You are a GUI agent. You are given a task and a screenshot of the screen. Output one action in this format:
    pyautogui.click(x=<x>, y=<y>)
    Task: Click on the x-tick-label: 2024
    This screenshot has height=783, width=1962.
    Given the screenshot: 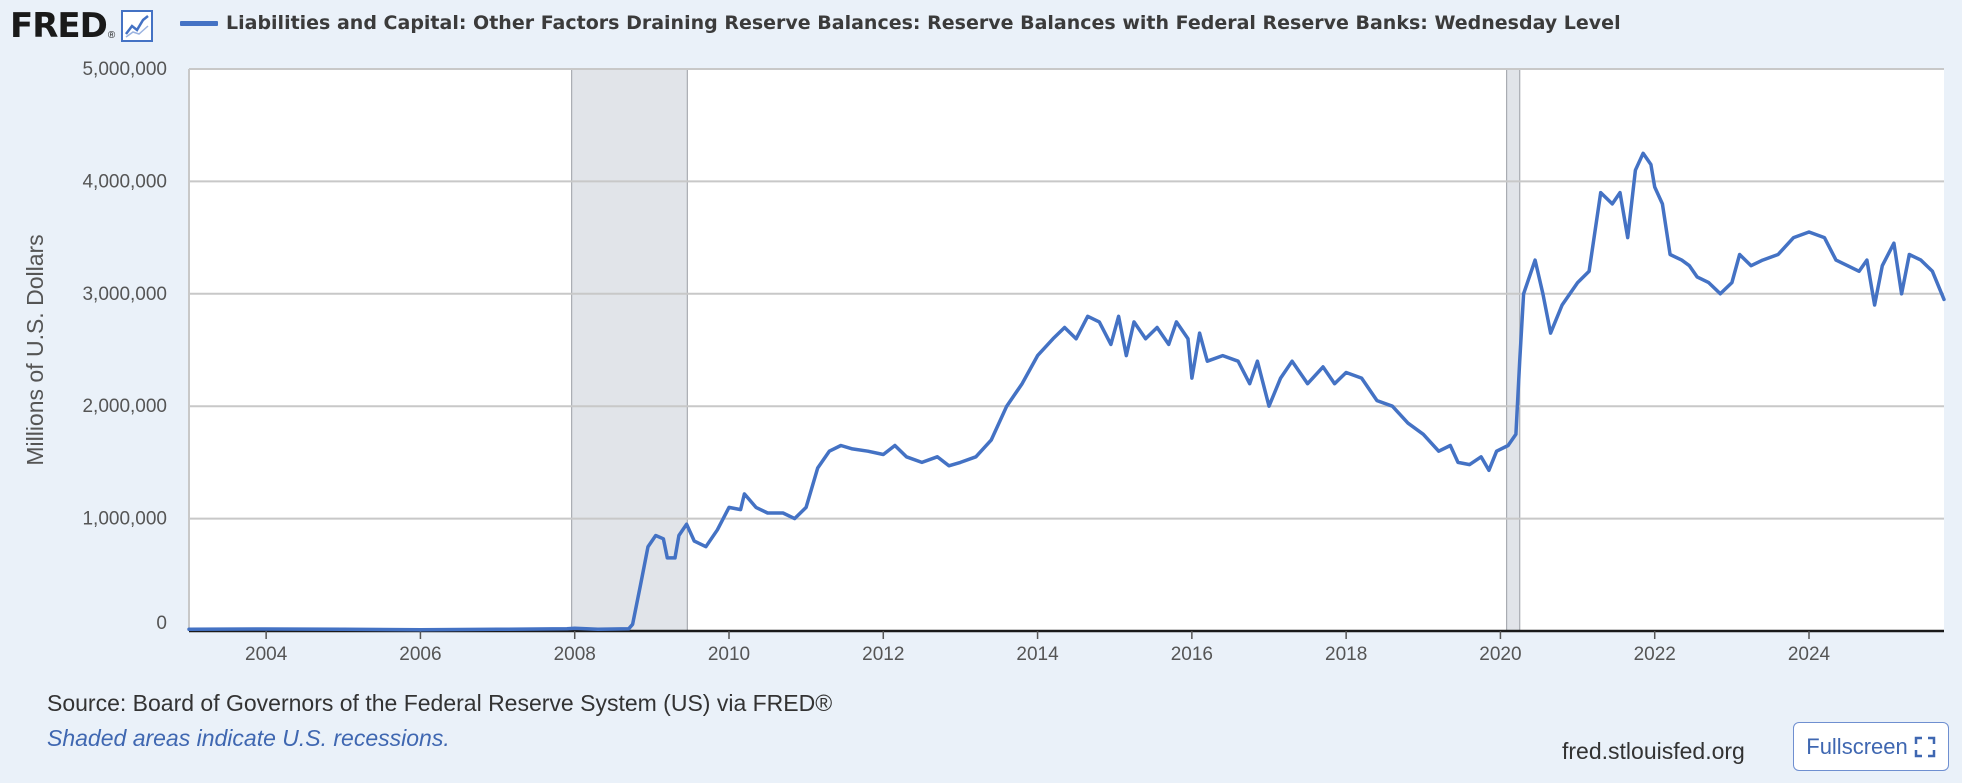 What is the action you would take?
    pyautogui.click(x=1809, y=654)
    